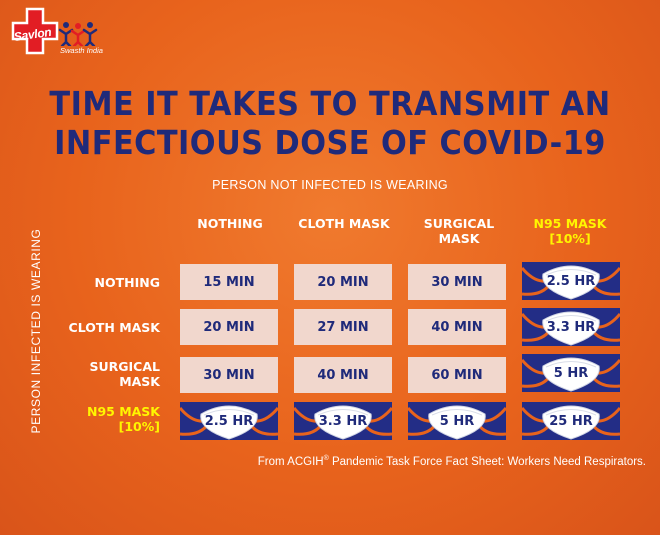 The width and height of the screenshot is (660, 535). I want to click on row-header-cloth-mask: CLOTH MASK, so click(114, 327).